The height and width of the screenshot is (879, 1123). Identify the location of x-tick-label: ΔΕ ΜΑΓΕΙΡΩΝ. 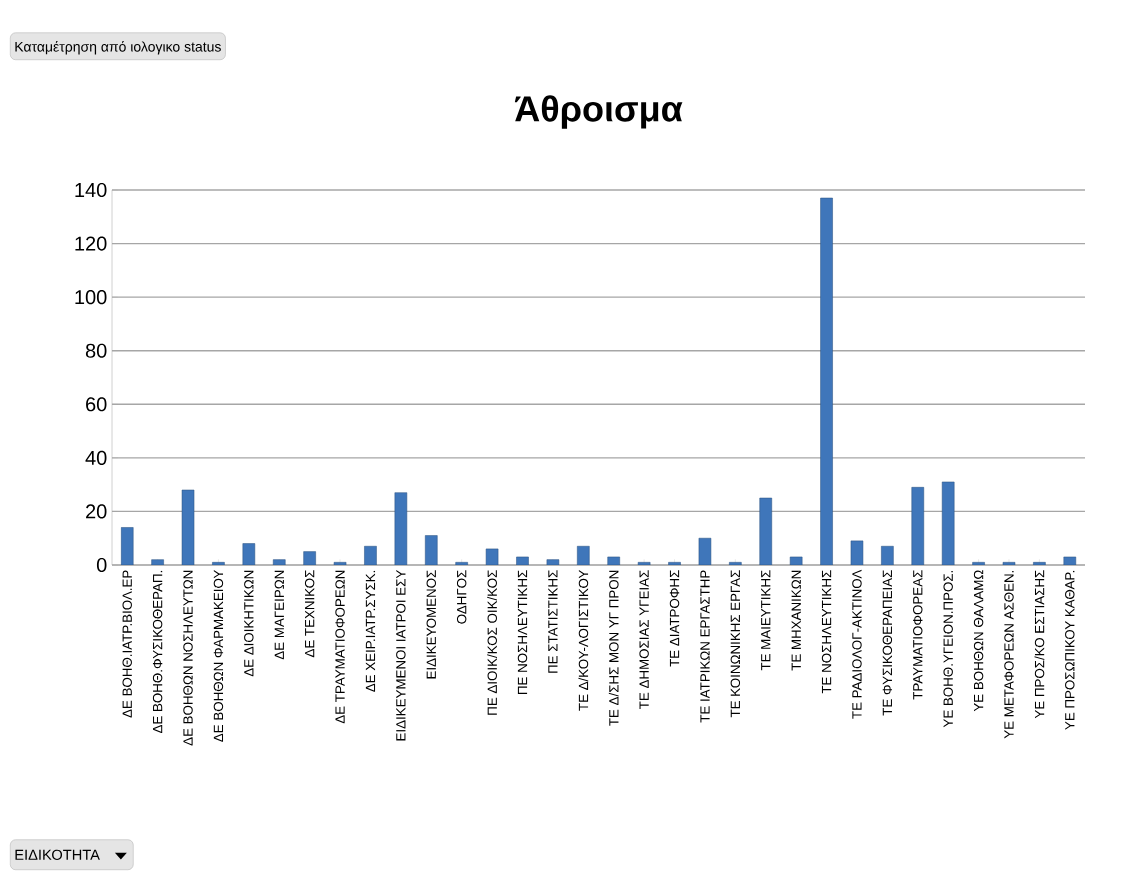
(279, 615).